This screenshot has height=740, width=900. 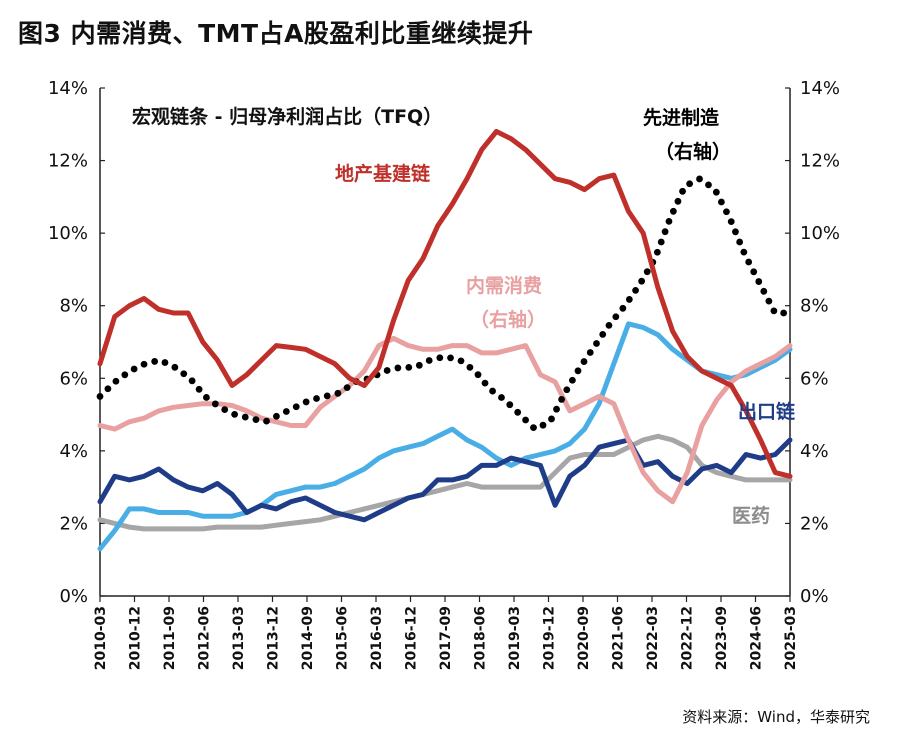 What do you see at coordinates (515, 638) in the screenshot?
I see `x-tick-label: 2019-03` at bounding box center [515, 638].